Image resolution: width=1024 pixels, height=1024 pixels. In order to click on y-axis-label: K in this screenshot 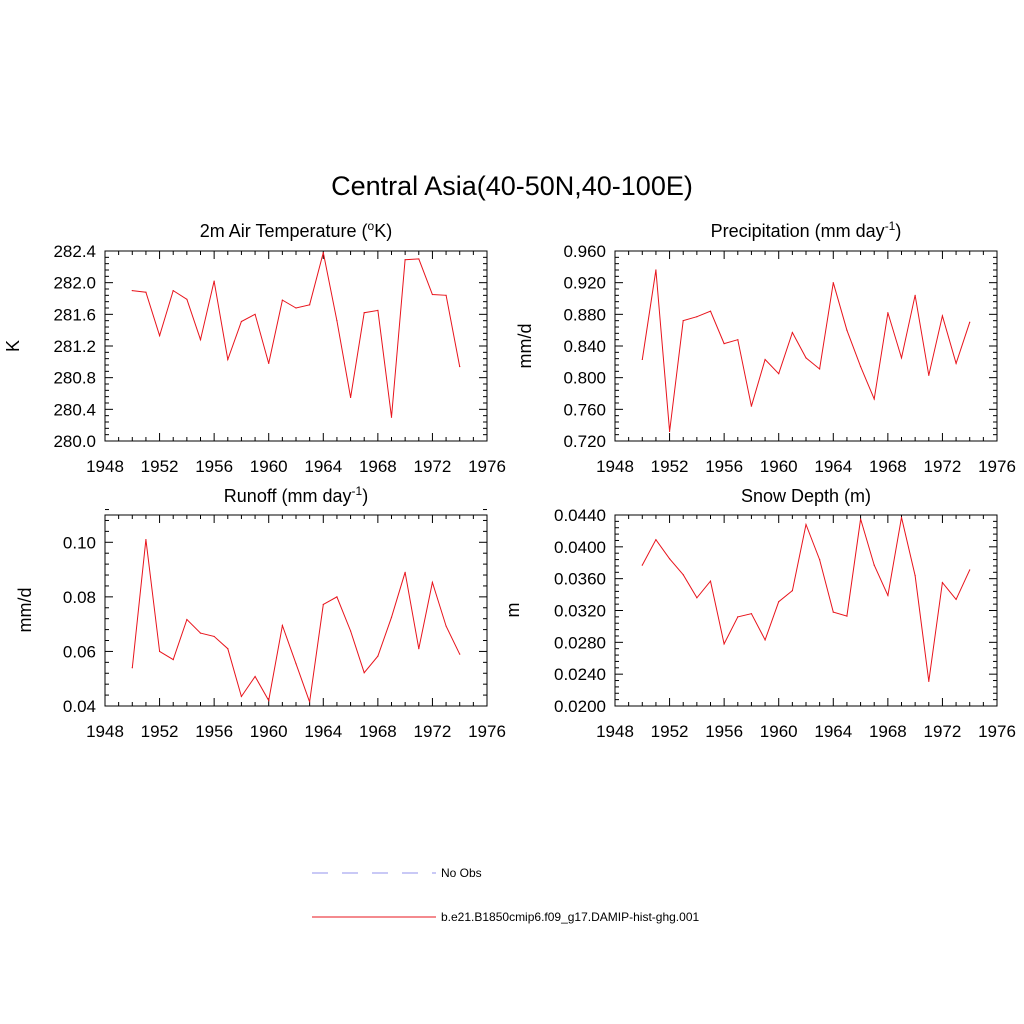, I will do `click(13, 346)`.